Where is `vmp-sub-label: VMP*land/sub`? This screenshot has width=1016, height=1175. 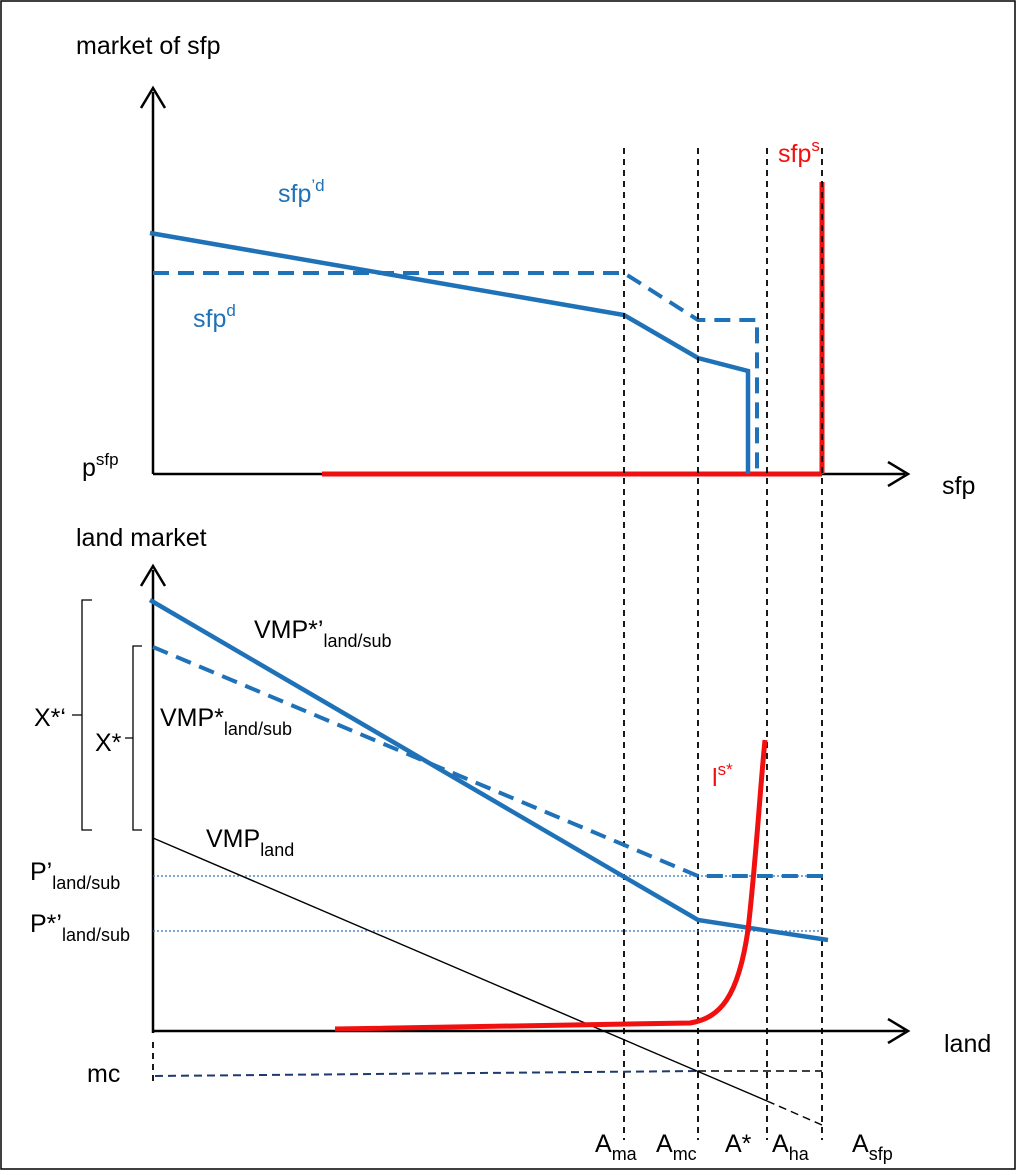 vmp-sub-label: VMP*land/sub is located at coordinates (226, 721).